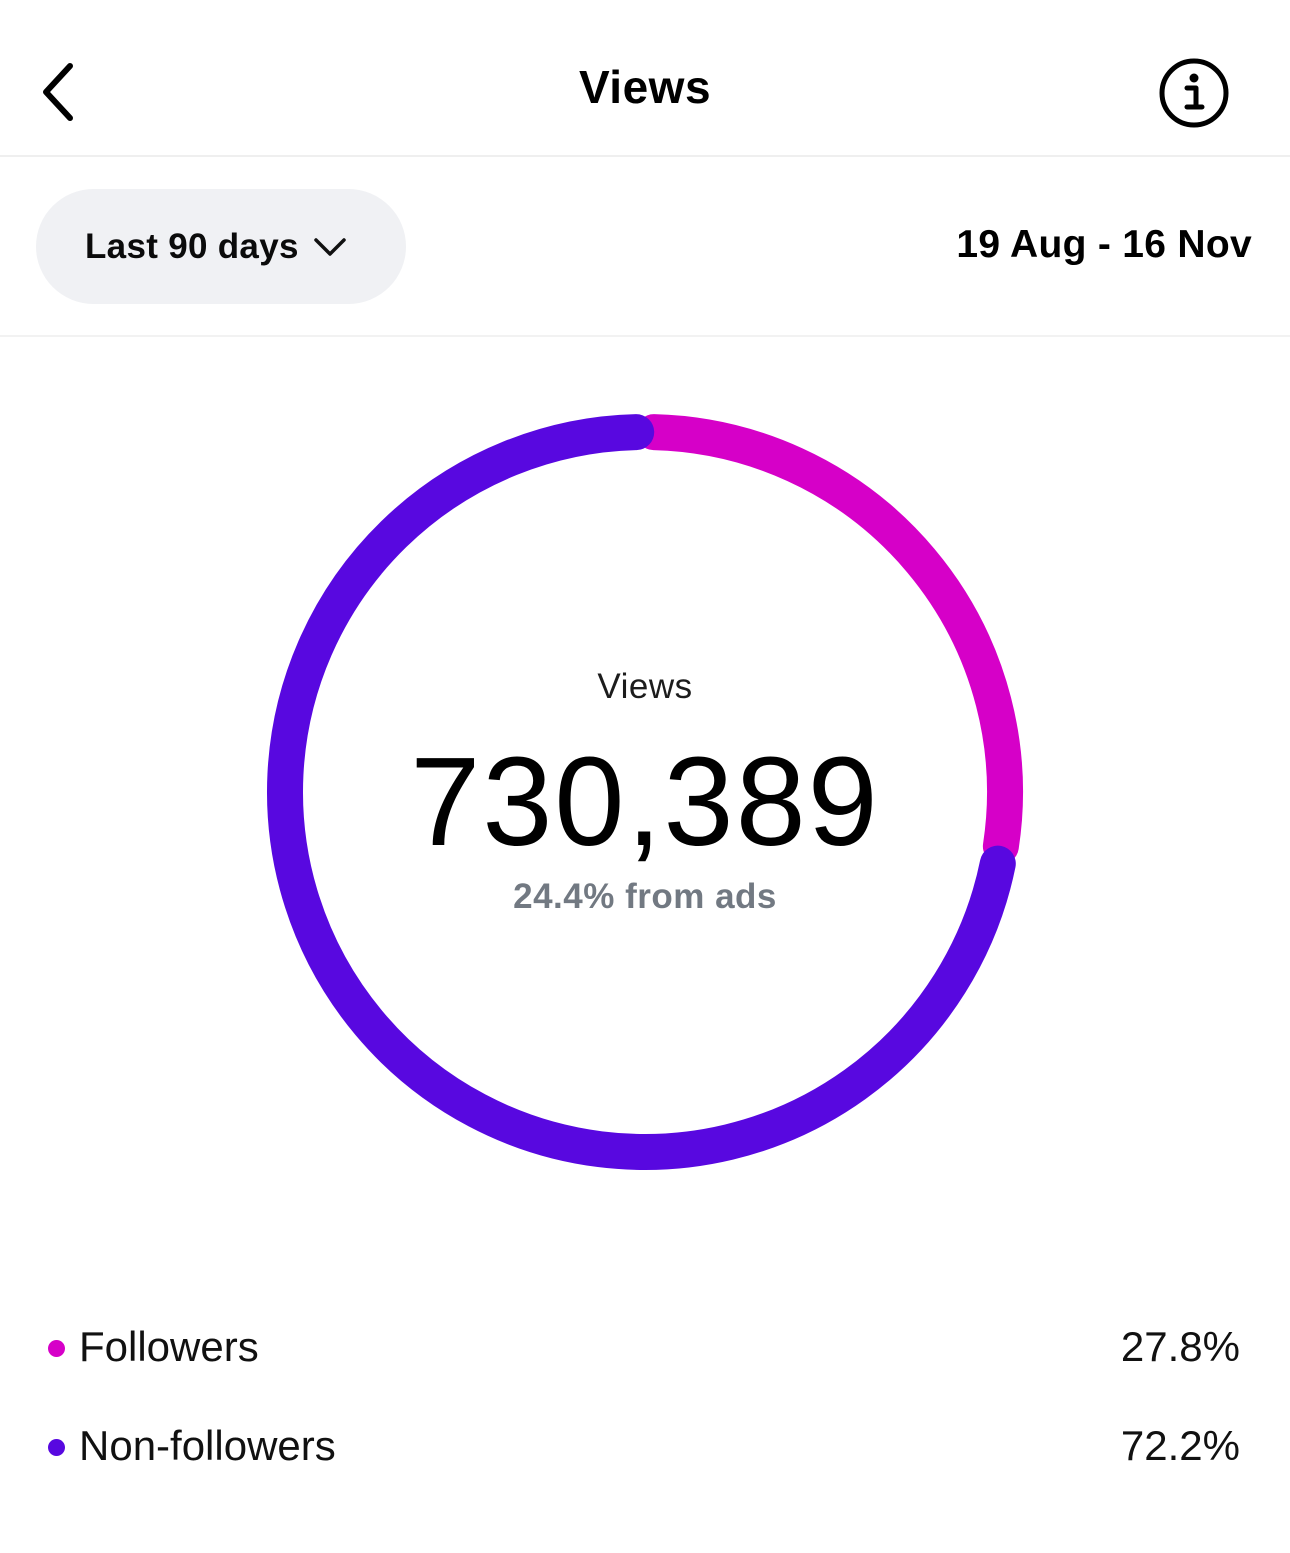 Image resolution: width=1290 pixels, height=1553 pixels. I want to click on legend-dot-non-followers, so click(56, 1447).